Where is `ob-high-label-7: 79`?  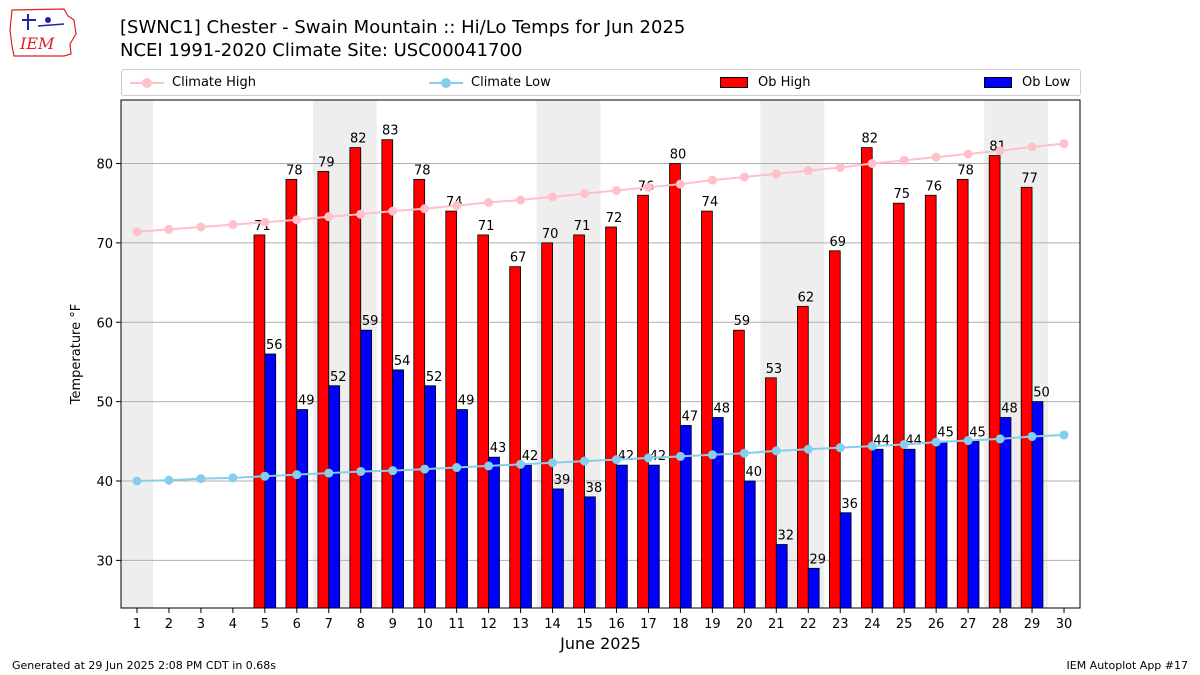 ob-high-label-7: 79 is located at coordinates (326, 162).